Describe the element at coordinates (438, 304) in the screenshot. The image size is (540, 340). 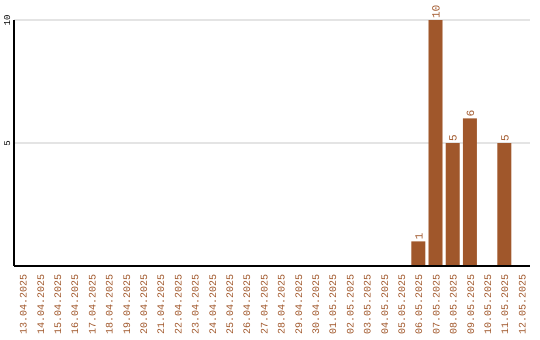
I see `x-tick-label: 07.05.2025` at that location.